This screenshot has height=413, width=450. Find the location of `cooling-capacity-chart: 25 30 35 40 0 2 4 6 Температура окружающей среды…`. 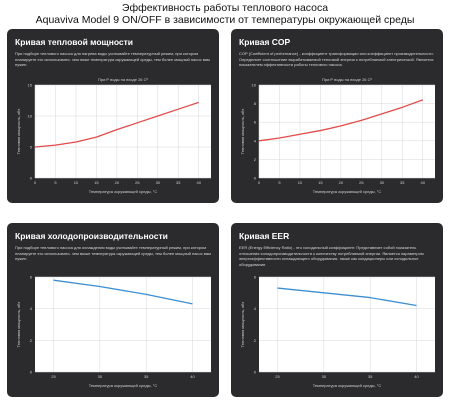

cooling-capacity-chart: 25 30 35 40 0 2 4 6 Температура окружающей среды… is located at coordinates (113, 331).